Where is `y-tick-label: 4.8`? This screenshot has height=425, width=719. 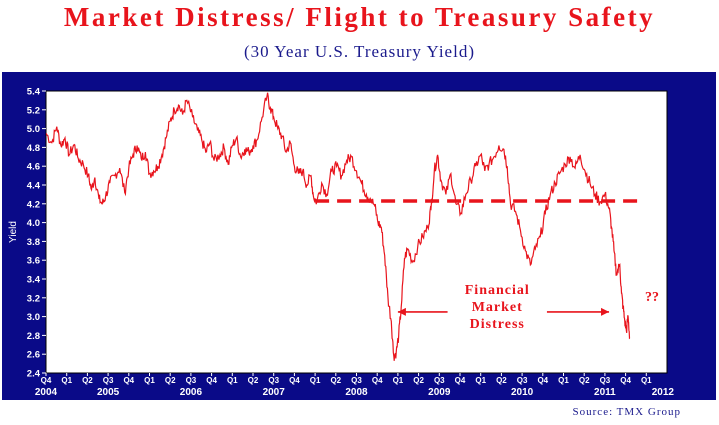 y-tick-label: 4.8 is located at coordinates (33, 148).